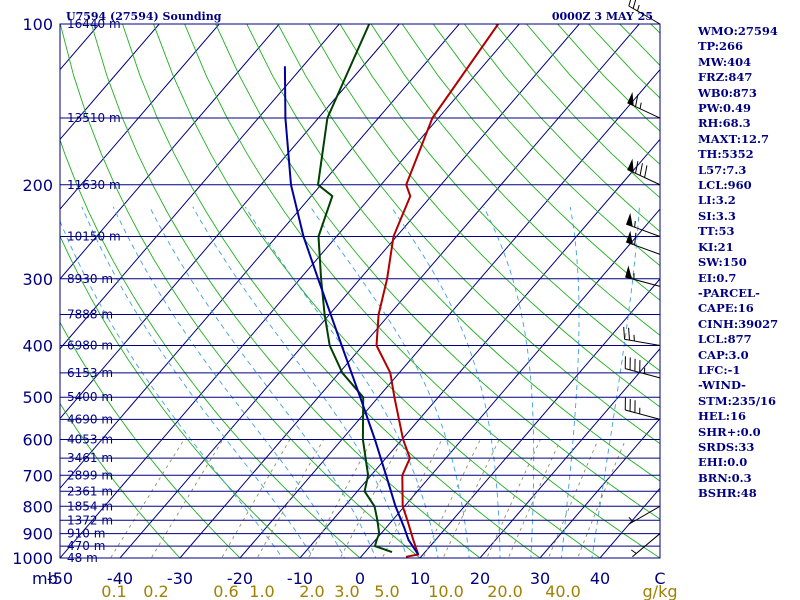 This screenshot has height=600, width=800. I want to click on wind-barbs, so click(642, 279).